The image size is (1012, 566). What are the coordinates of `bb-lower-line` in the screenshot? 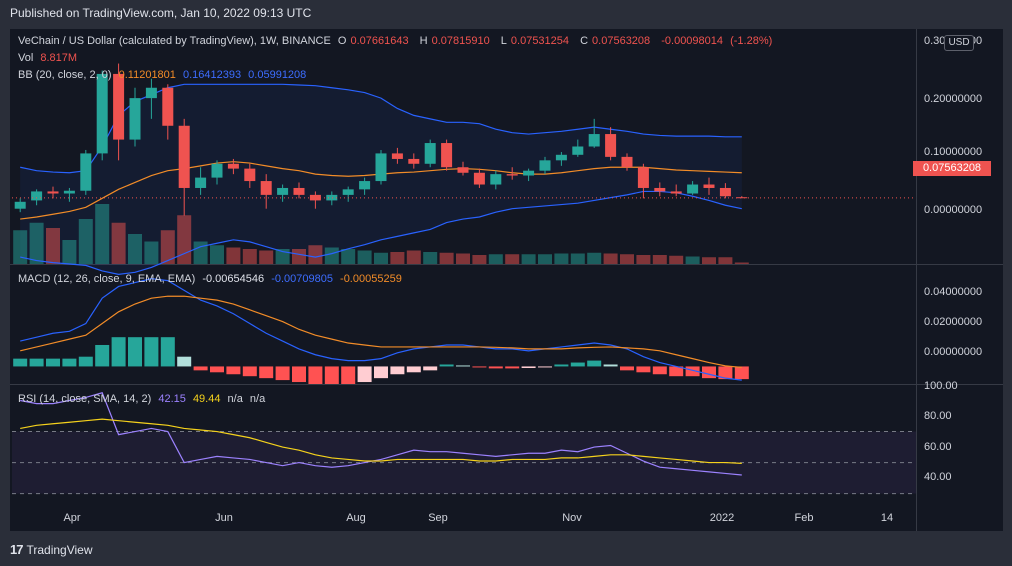 It's located at (381, 232).